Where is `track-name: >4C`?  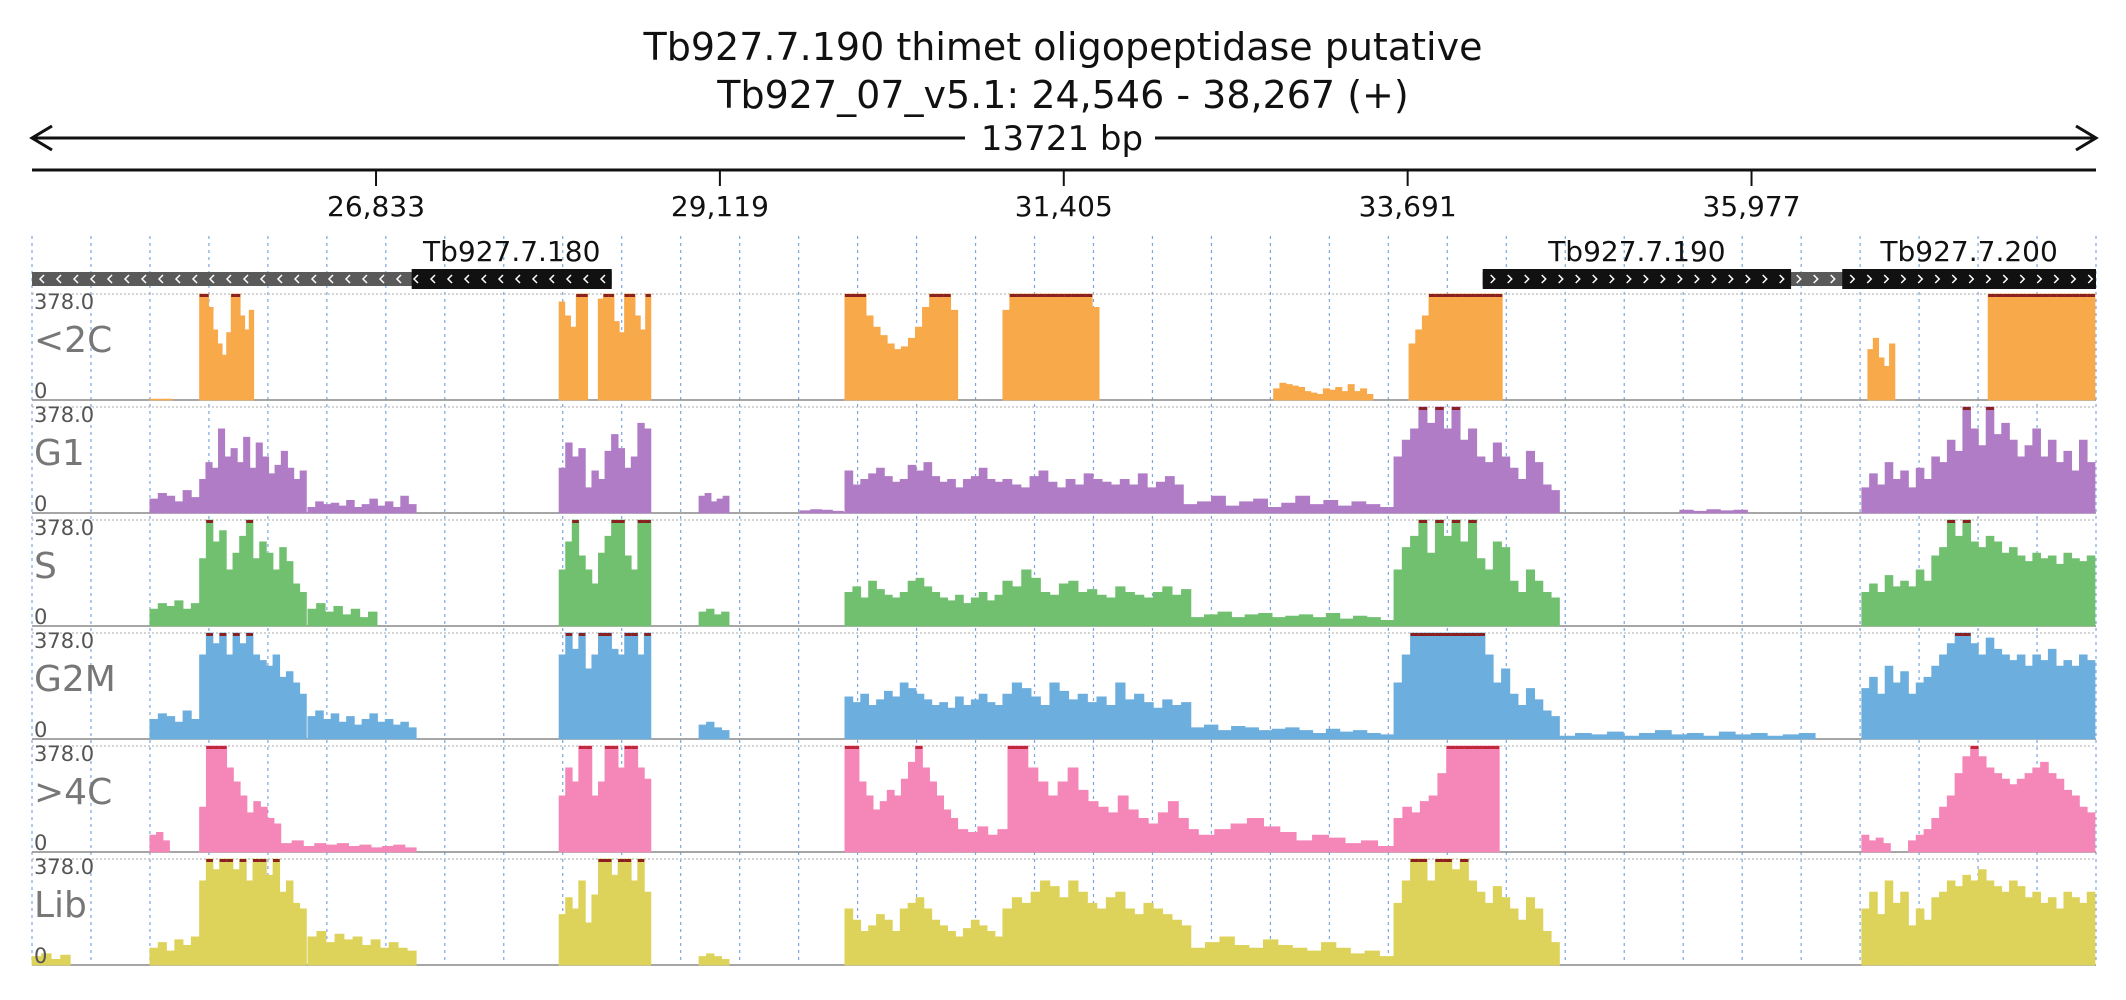 track-name: >4C is located at coordinates (73, 792).